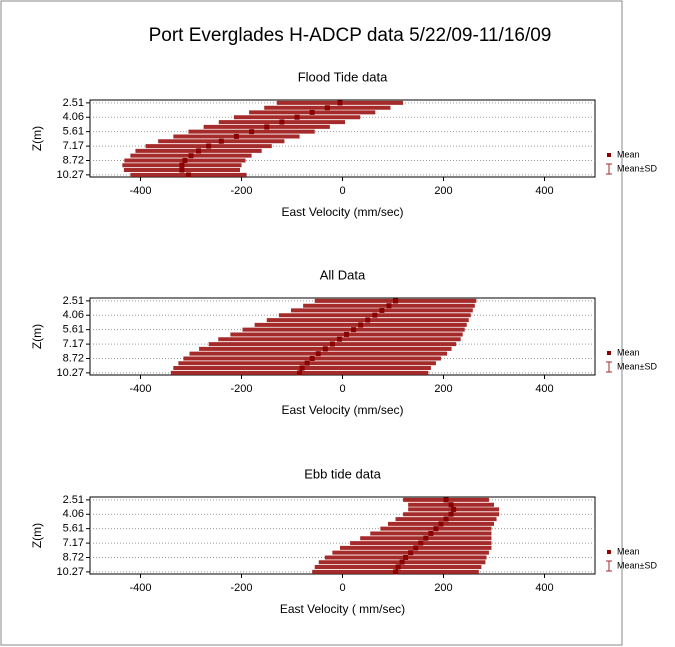 The height and width of the screenshot is (647, 675). Describe the element at coordinates (343, 76) in the screenshot. I see `subplot-title: Flood Tide data` at that location.